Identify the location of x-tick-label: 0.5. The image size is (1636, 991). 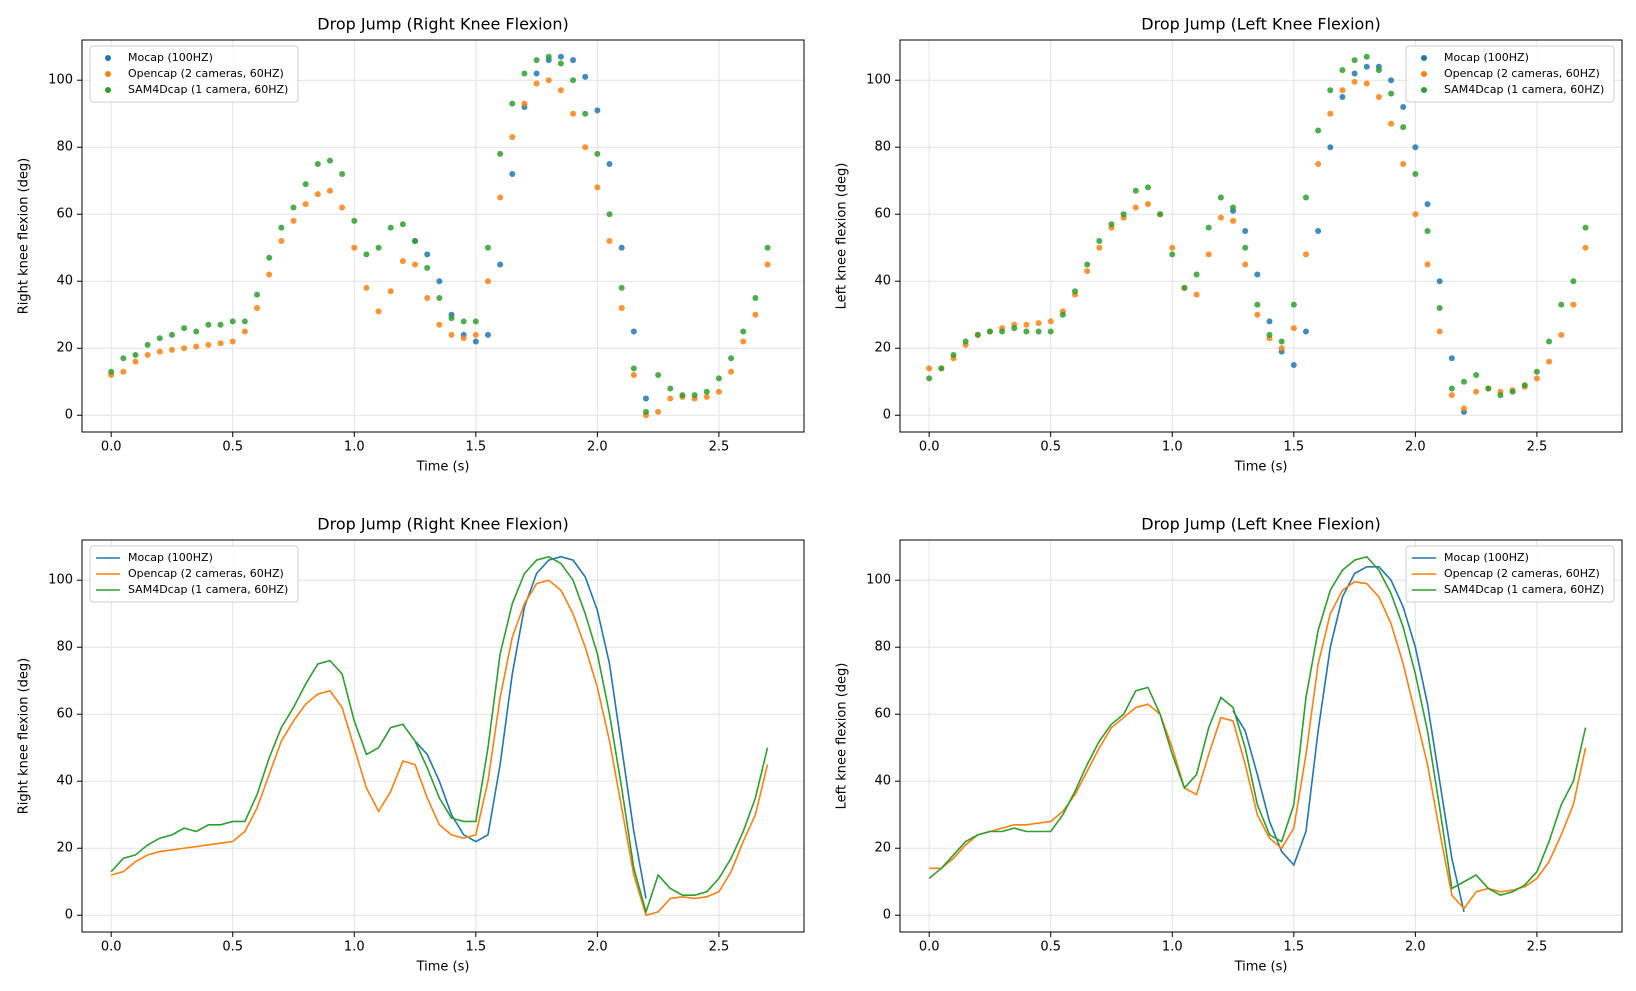
(232, 947).